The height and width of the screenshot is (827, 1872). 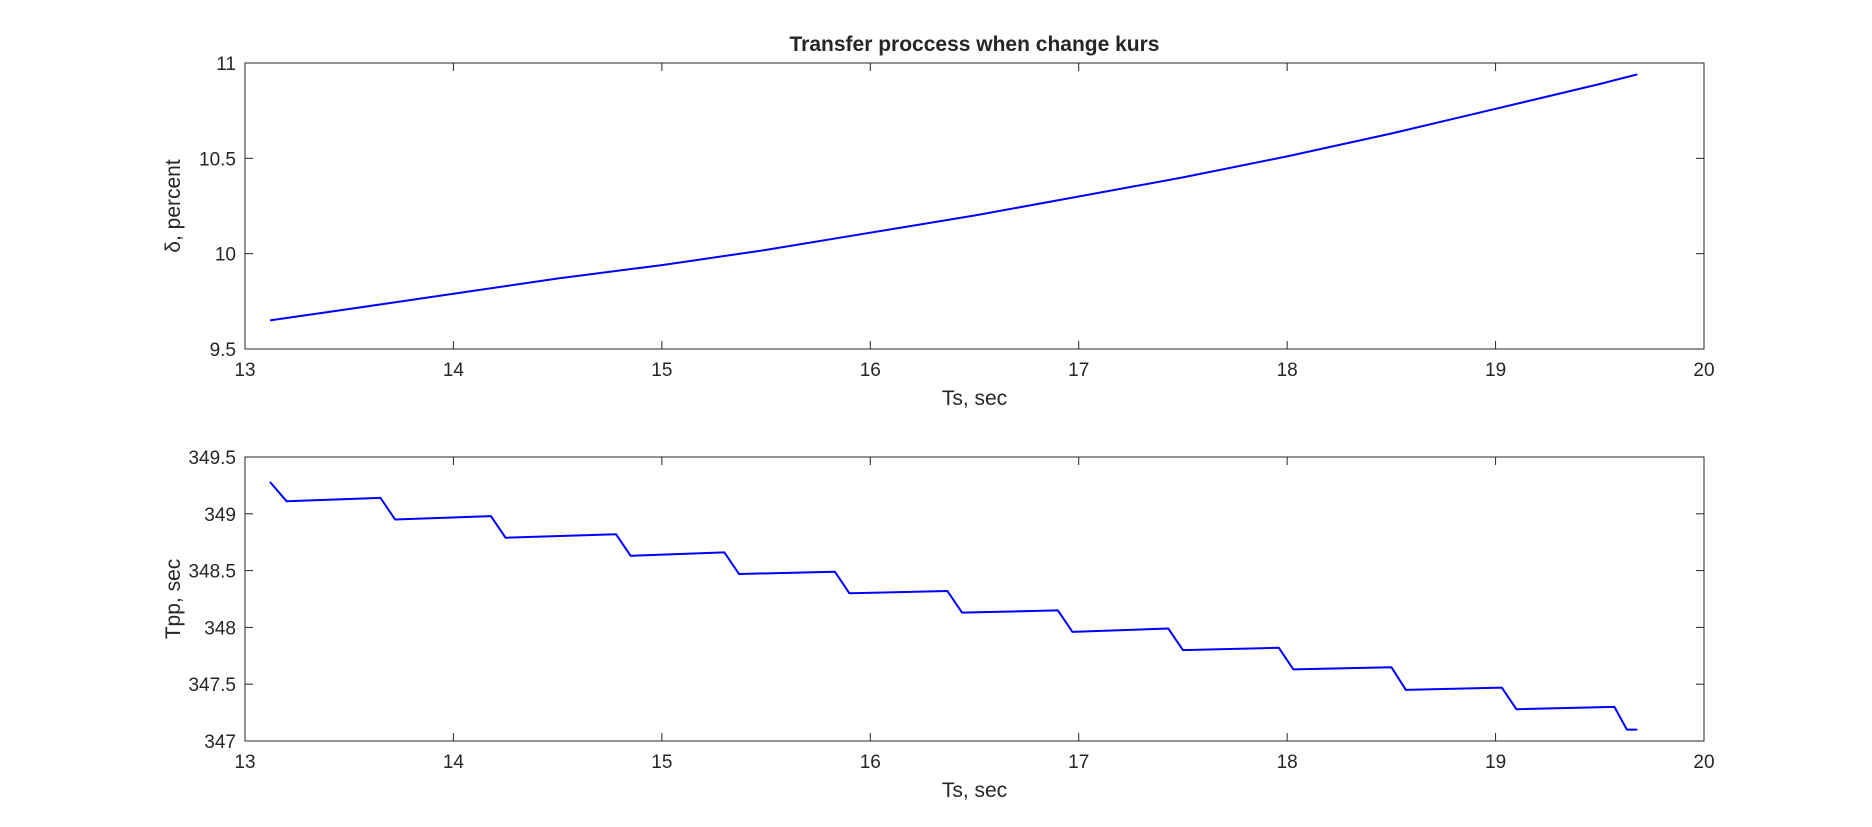 What do you see at coordinates (173, 599) in the screenshot?
I see `y-axis-label: Tpp, sec` at bounding box center [173, 599].